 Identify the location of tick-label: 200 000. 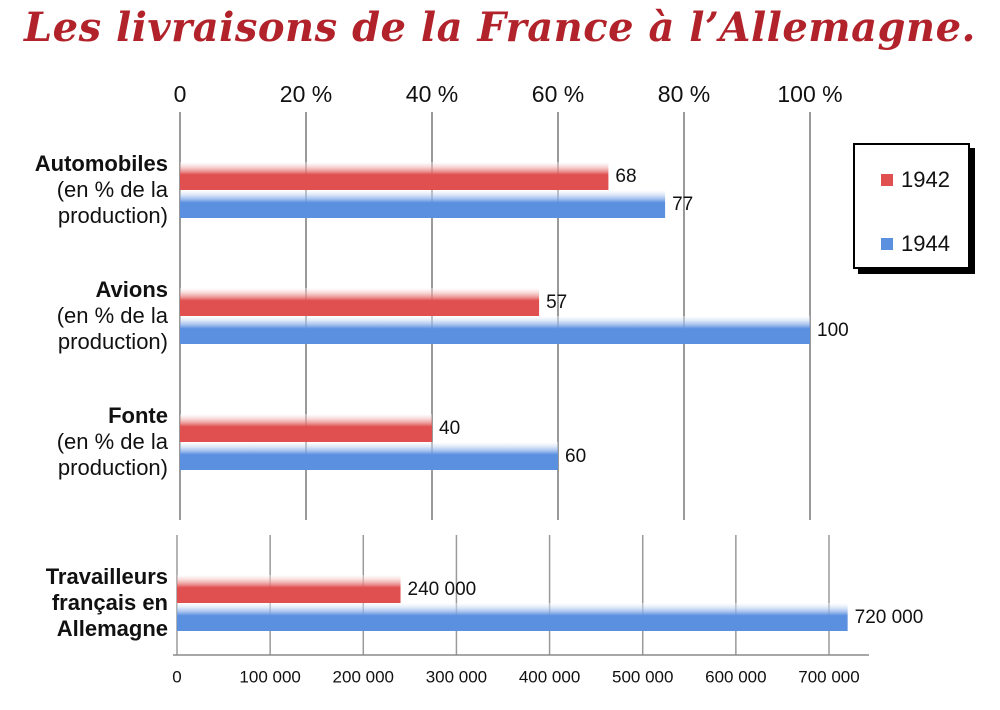
(363, 676).